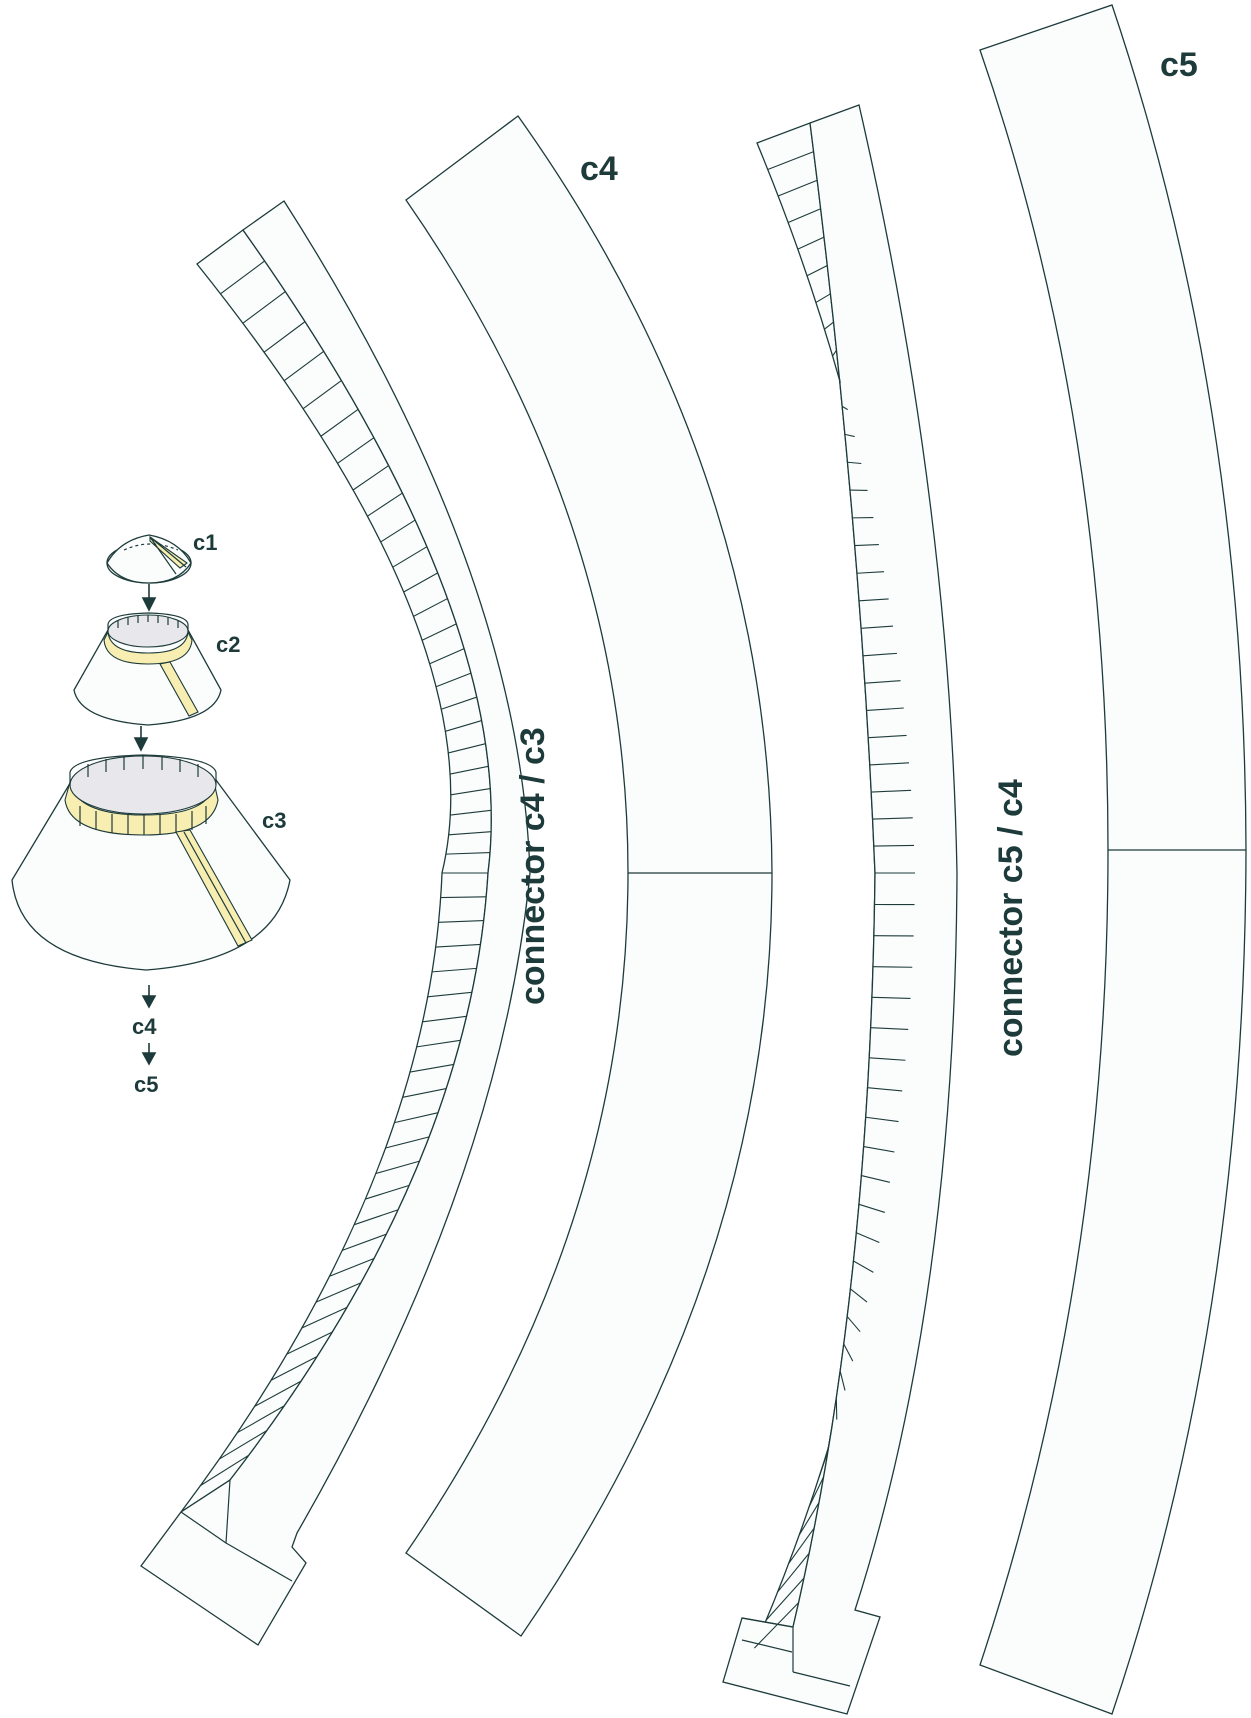  Describe the element at coordinates (1011, 918) in the screenshot. I see `connector-c5-c4-label: connector c5 / c4` at that location.